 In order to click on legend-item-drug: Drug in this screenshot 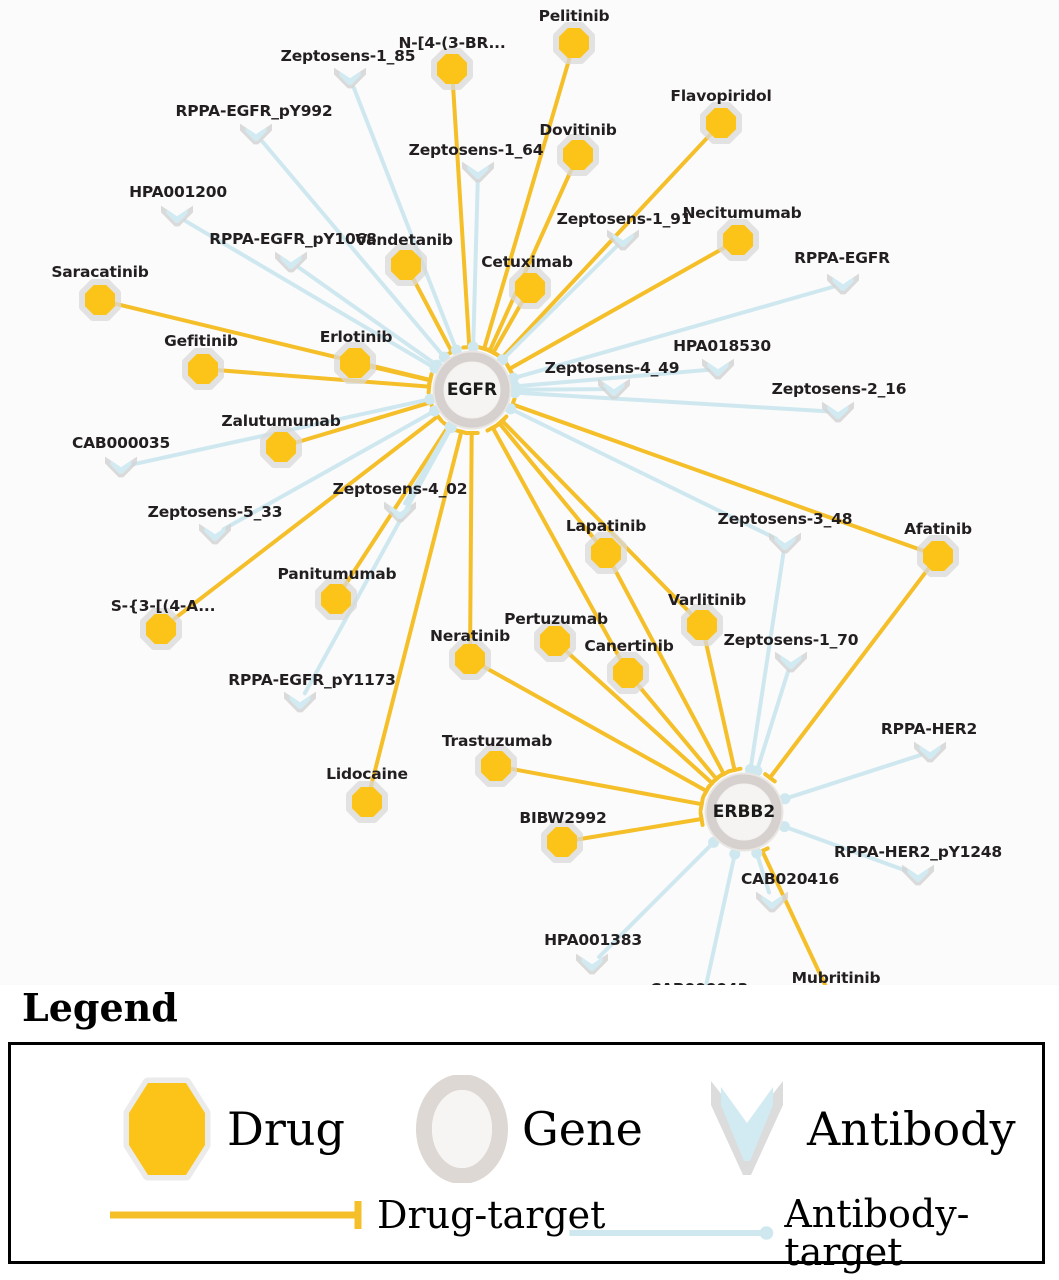, I will do `click(233, 1129)`.